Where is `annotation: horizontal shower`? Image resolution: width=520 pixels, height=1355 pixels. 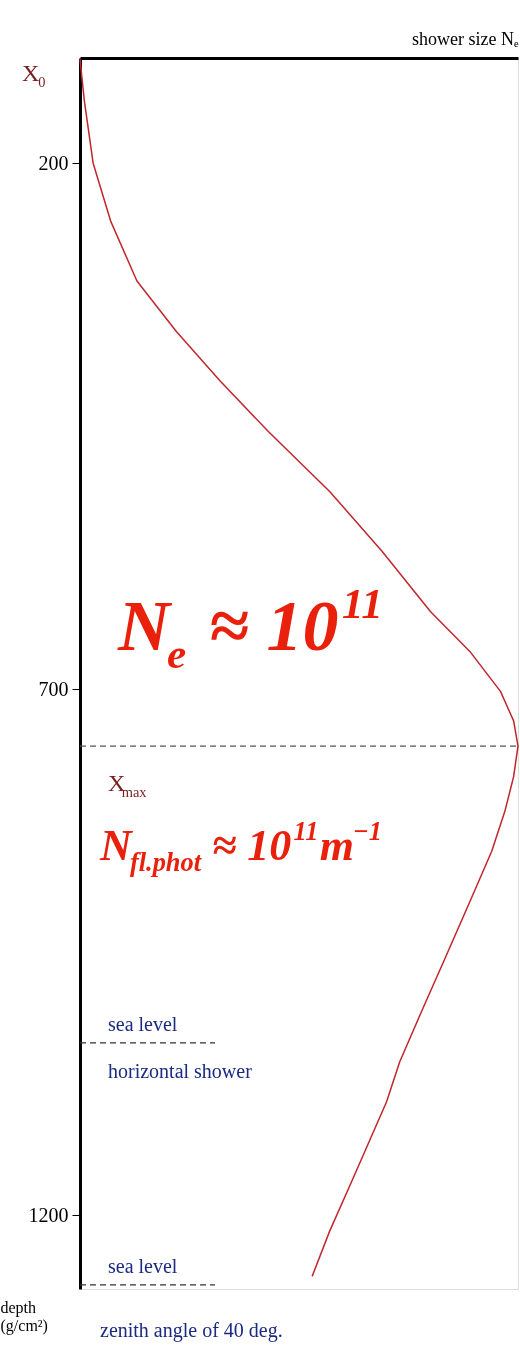 annotation: horizontal shower is located at coordinates (180, 1071).